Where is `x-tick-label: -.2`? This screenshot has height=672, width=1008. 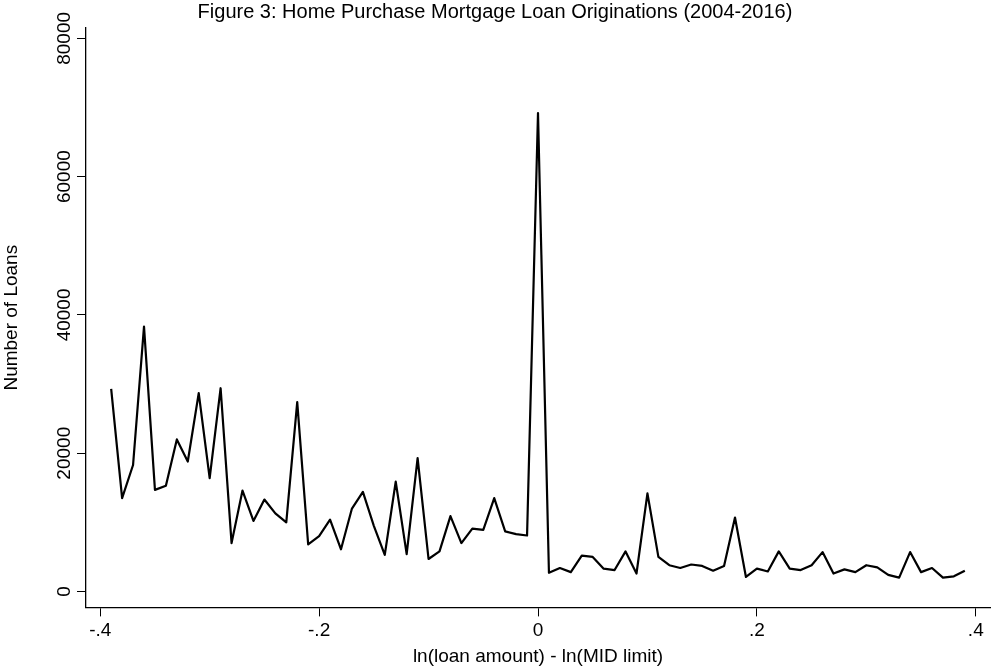
x-tick-label: -.2 is located at coordinates (319, 630).